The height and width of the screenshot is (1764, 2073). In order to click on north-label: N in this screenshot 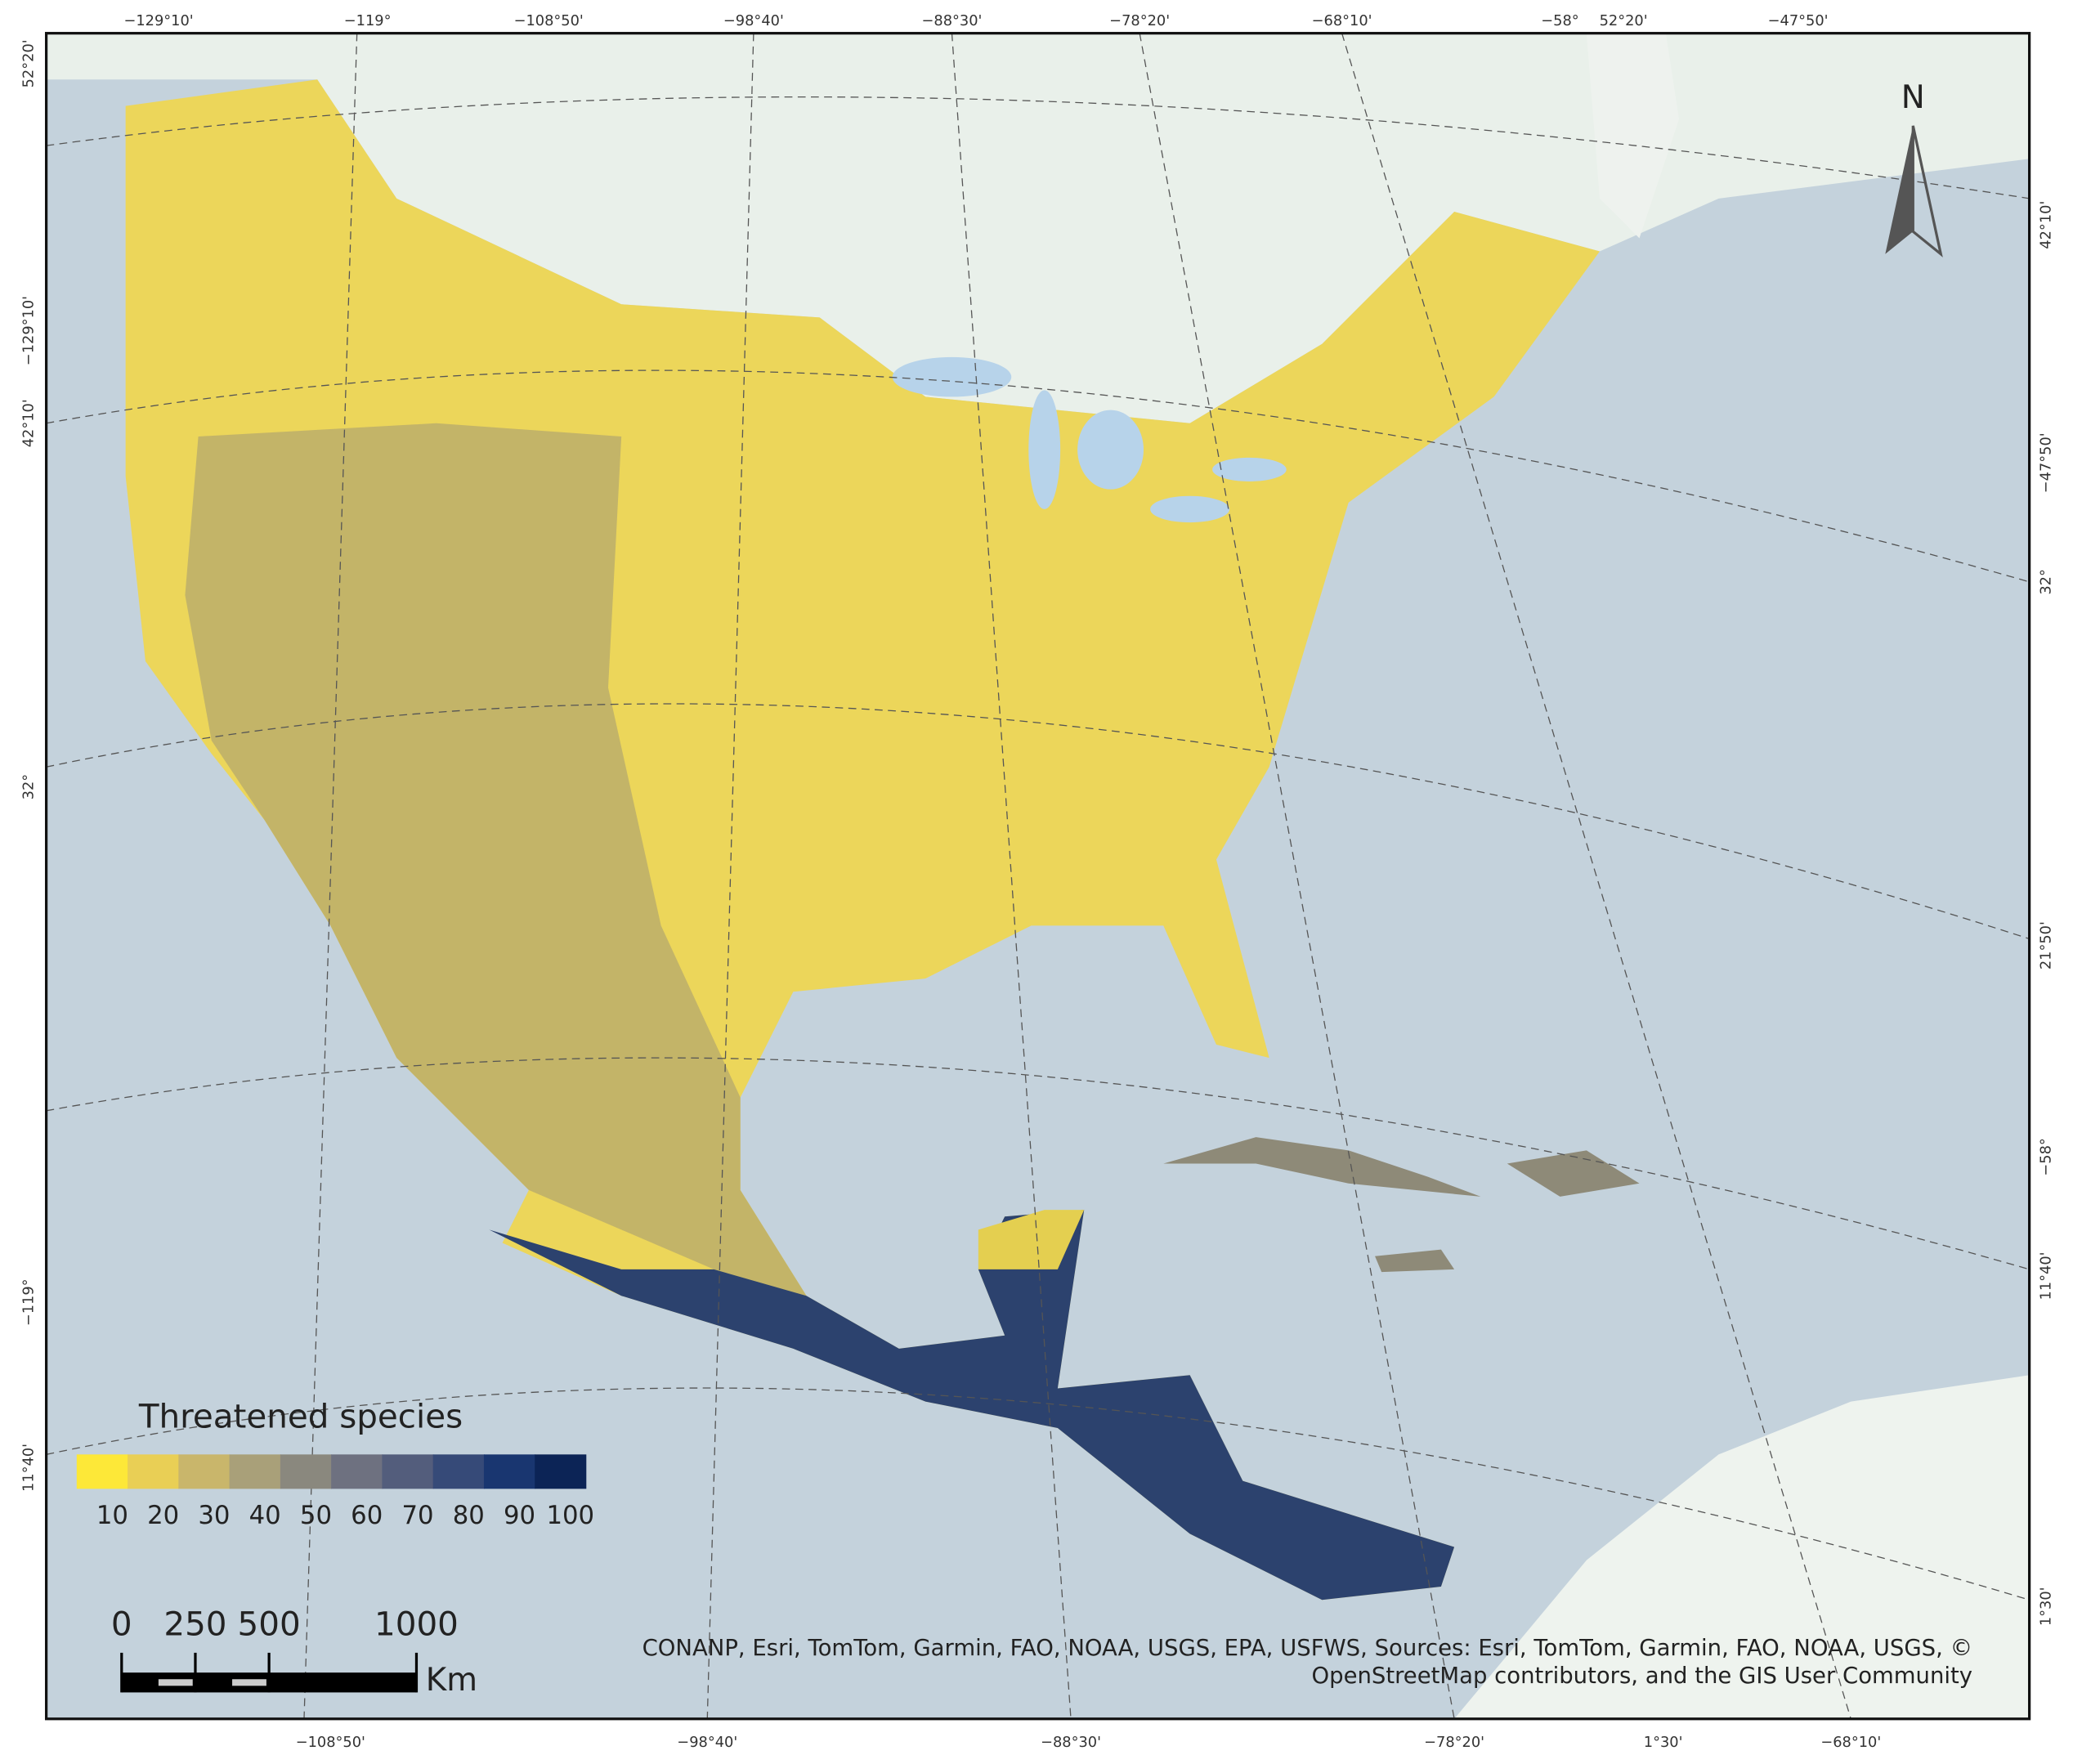, I will do `click(1913, 97)`.